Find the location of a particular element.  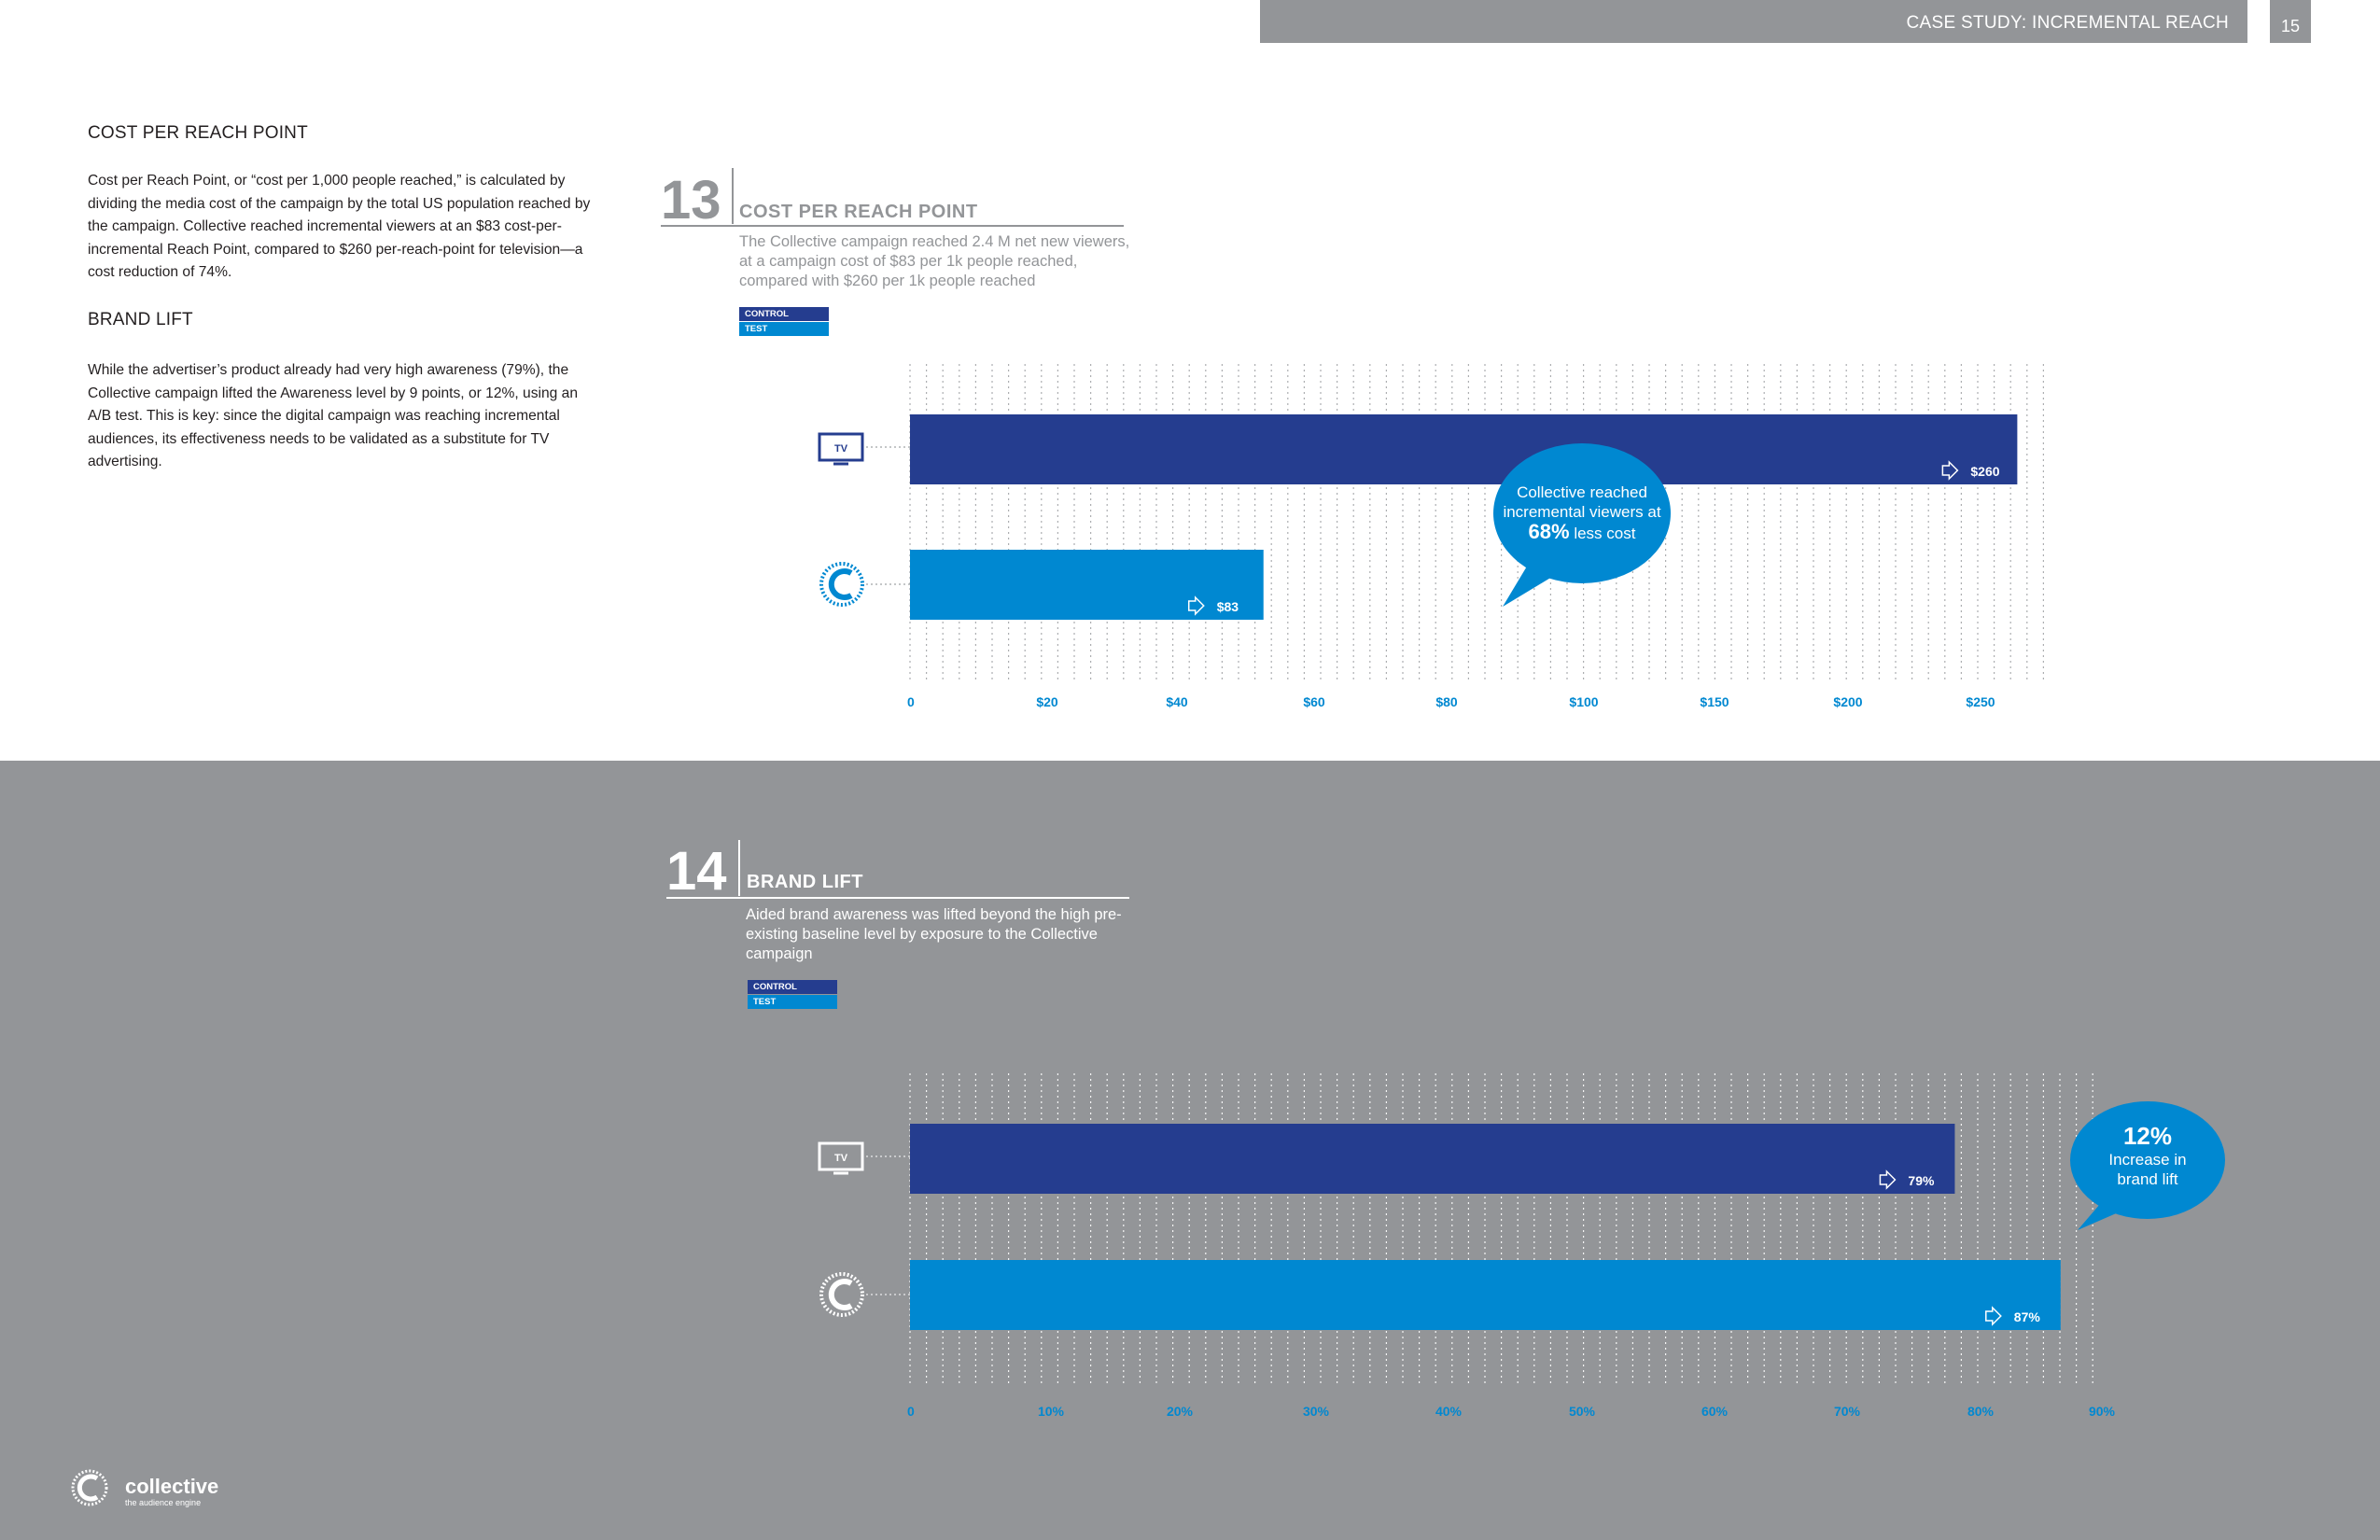

x-tick-label: 30% is located at coordinates (1316, 1411).